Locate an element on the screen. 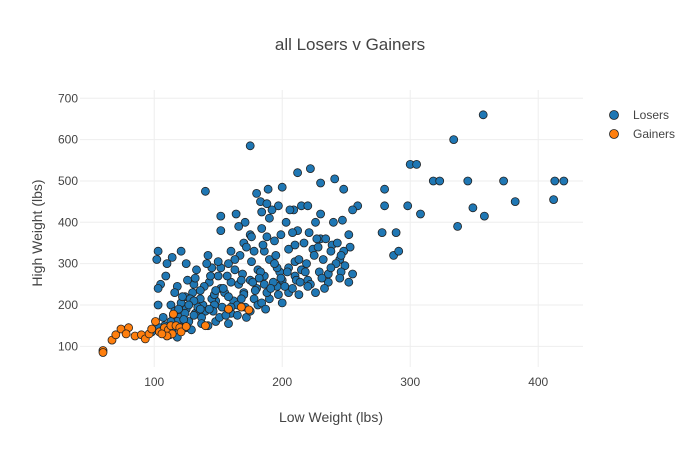 This screenshot has width=700, height=450. legend: Losers Gainers is located at coordinates (642, 124).